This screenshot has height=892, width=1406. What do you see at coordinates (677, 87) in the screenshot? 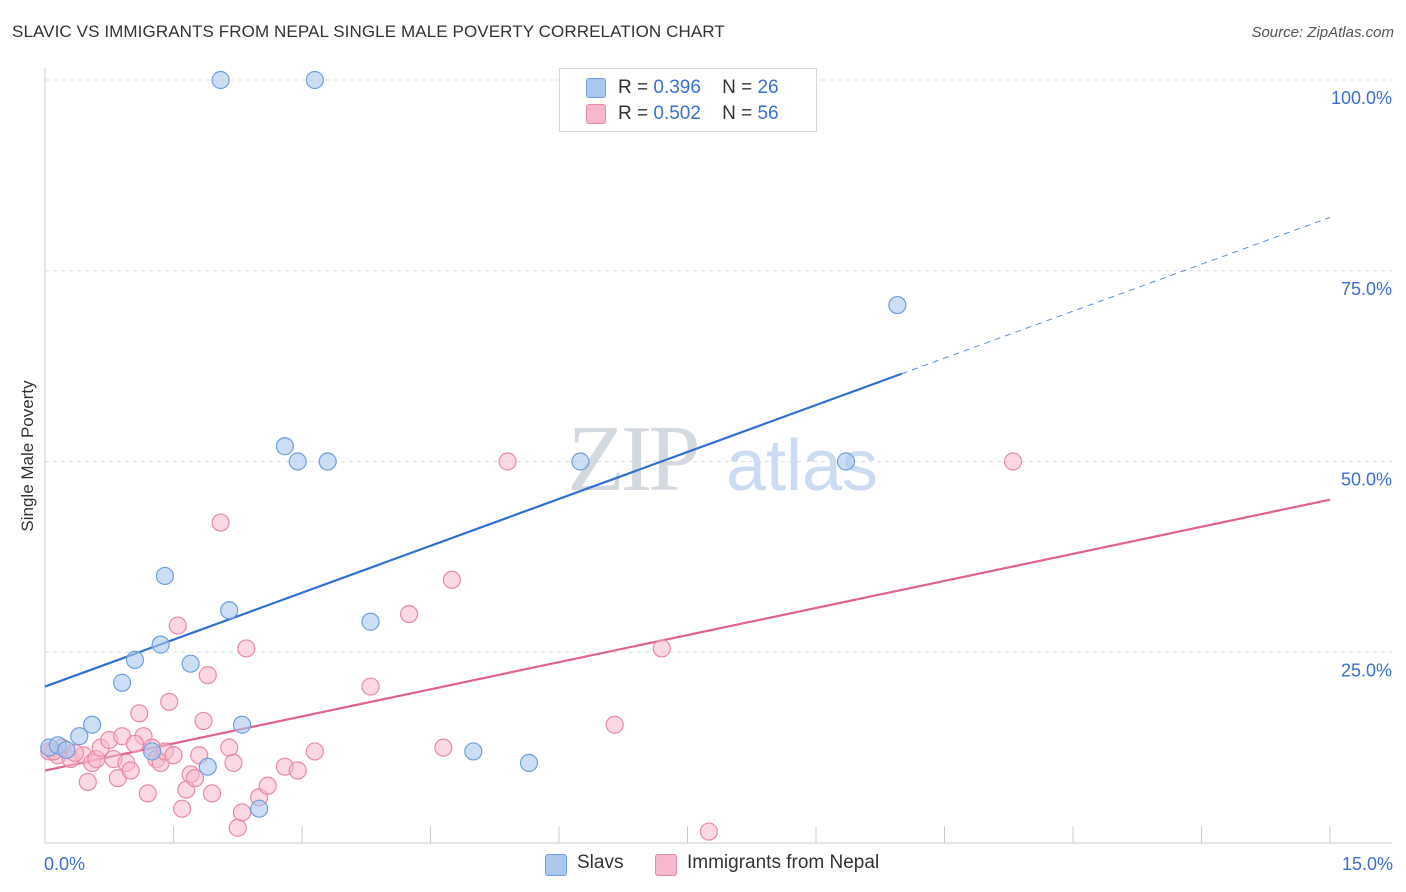
I see `r-value: 0.396` at bounding box center [677, 87].